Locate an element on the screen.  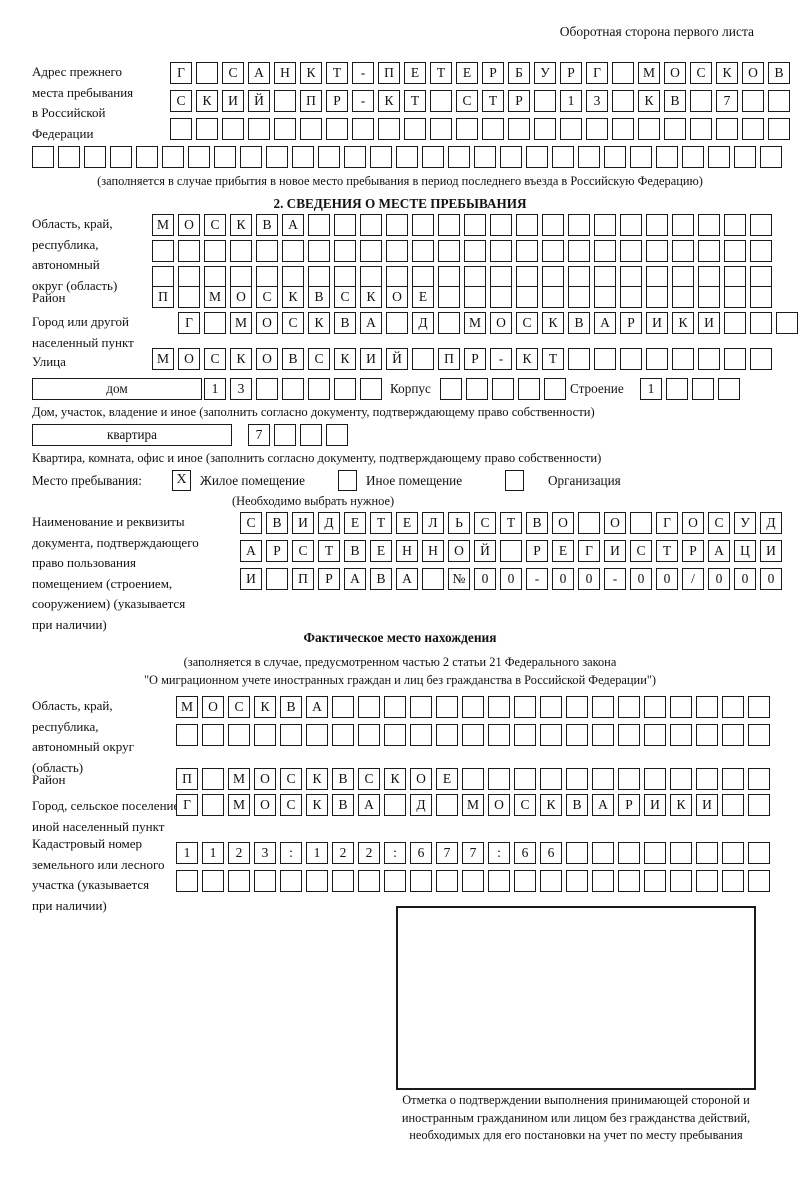
grid-cell: М is located at coordinates (239, 779).